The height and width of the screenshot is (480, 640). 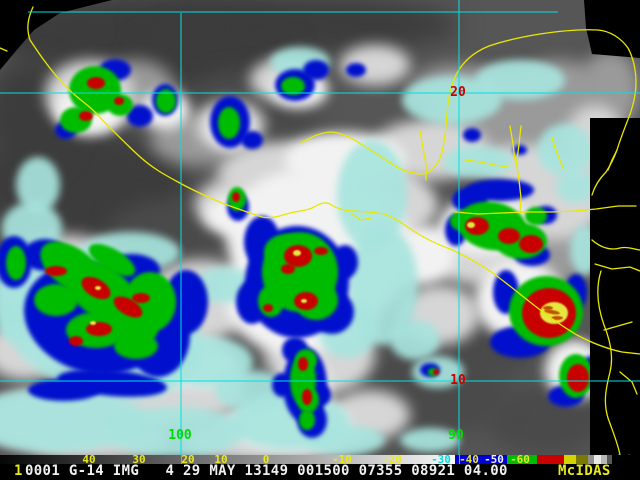 What do you see at coordinates (458, 380) in the screenshot?
I see `latitude-label: 10` at bounding box center [458, 380].